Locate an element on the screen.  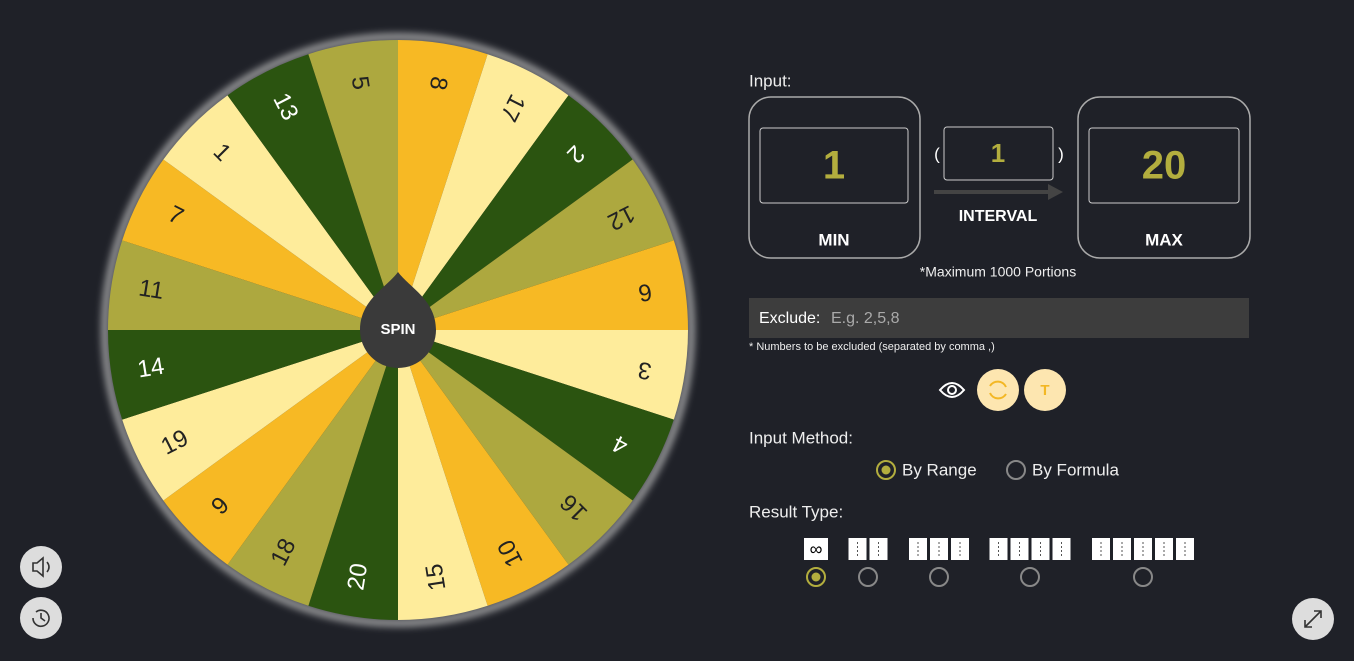
wheel-label: 3 is located at coordinates (644, 370).